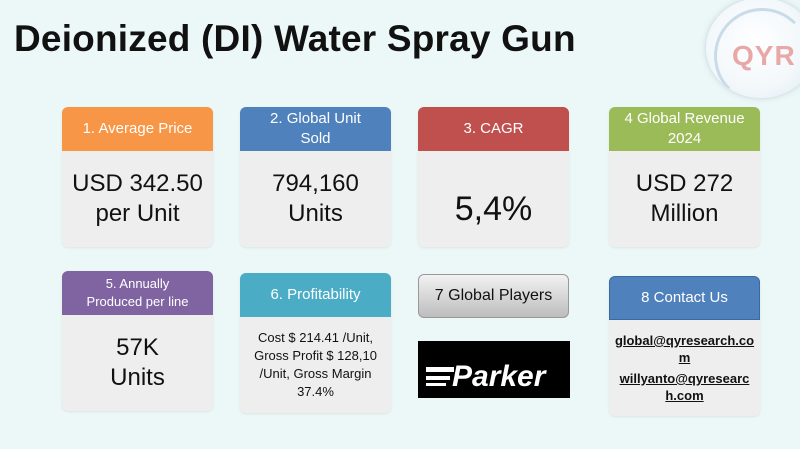  I want to click on qyr-logo: QYR, so click(753, 49).